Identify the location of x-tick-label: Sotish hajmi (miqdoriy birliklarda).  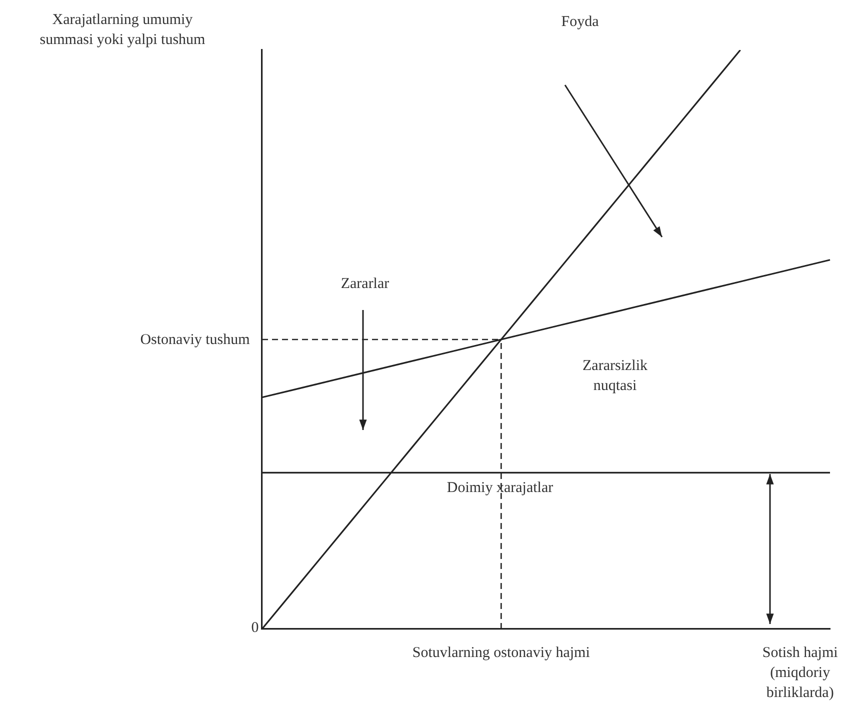
(800, 673).